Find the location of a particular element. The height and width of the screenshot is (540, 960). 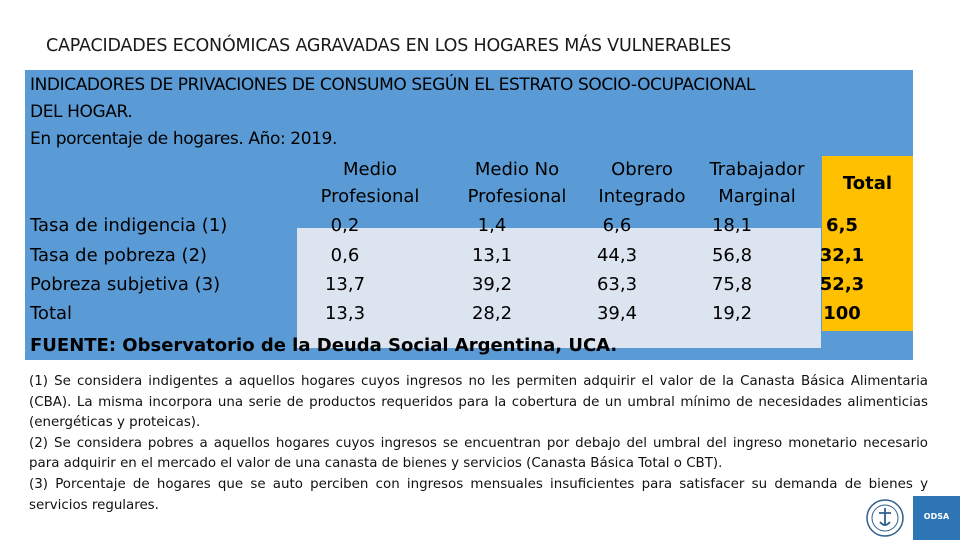

total-column-highlight is located at coordinates (867, 243).